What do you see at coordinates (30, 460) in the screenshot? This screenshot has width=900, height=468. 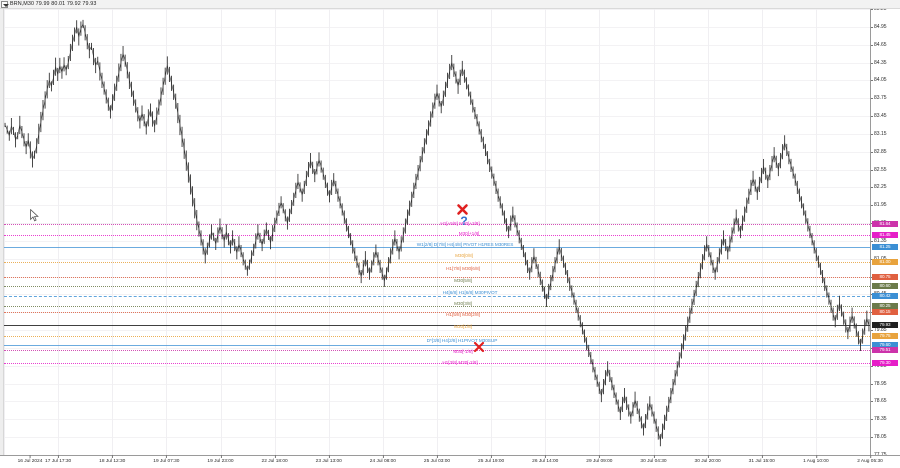 I see `time-axis-tick: 16 Jul 2024` at bounding box center [30, 460].